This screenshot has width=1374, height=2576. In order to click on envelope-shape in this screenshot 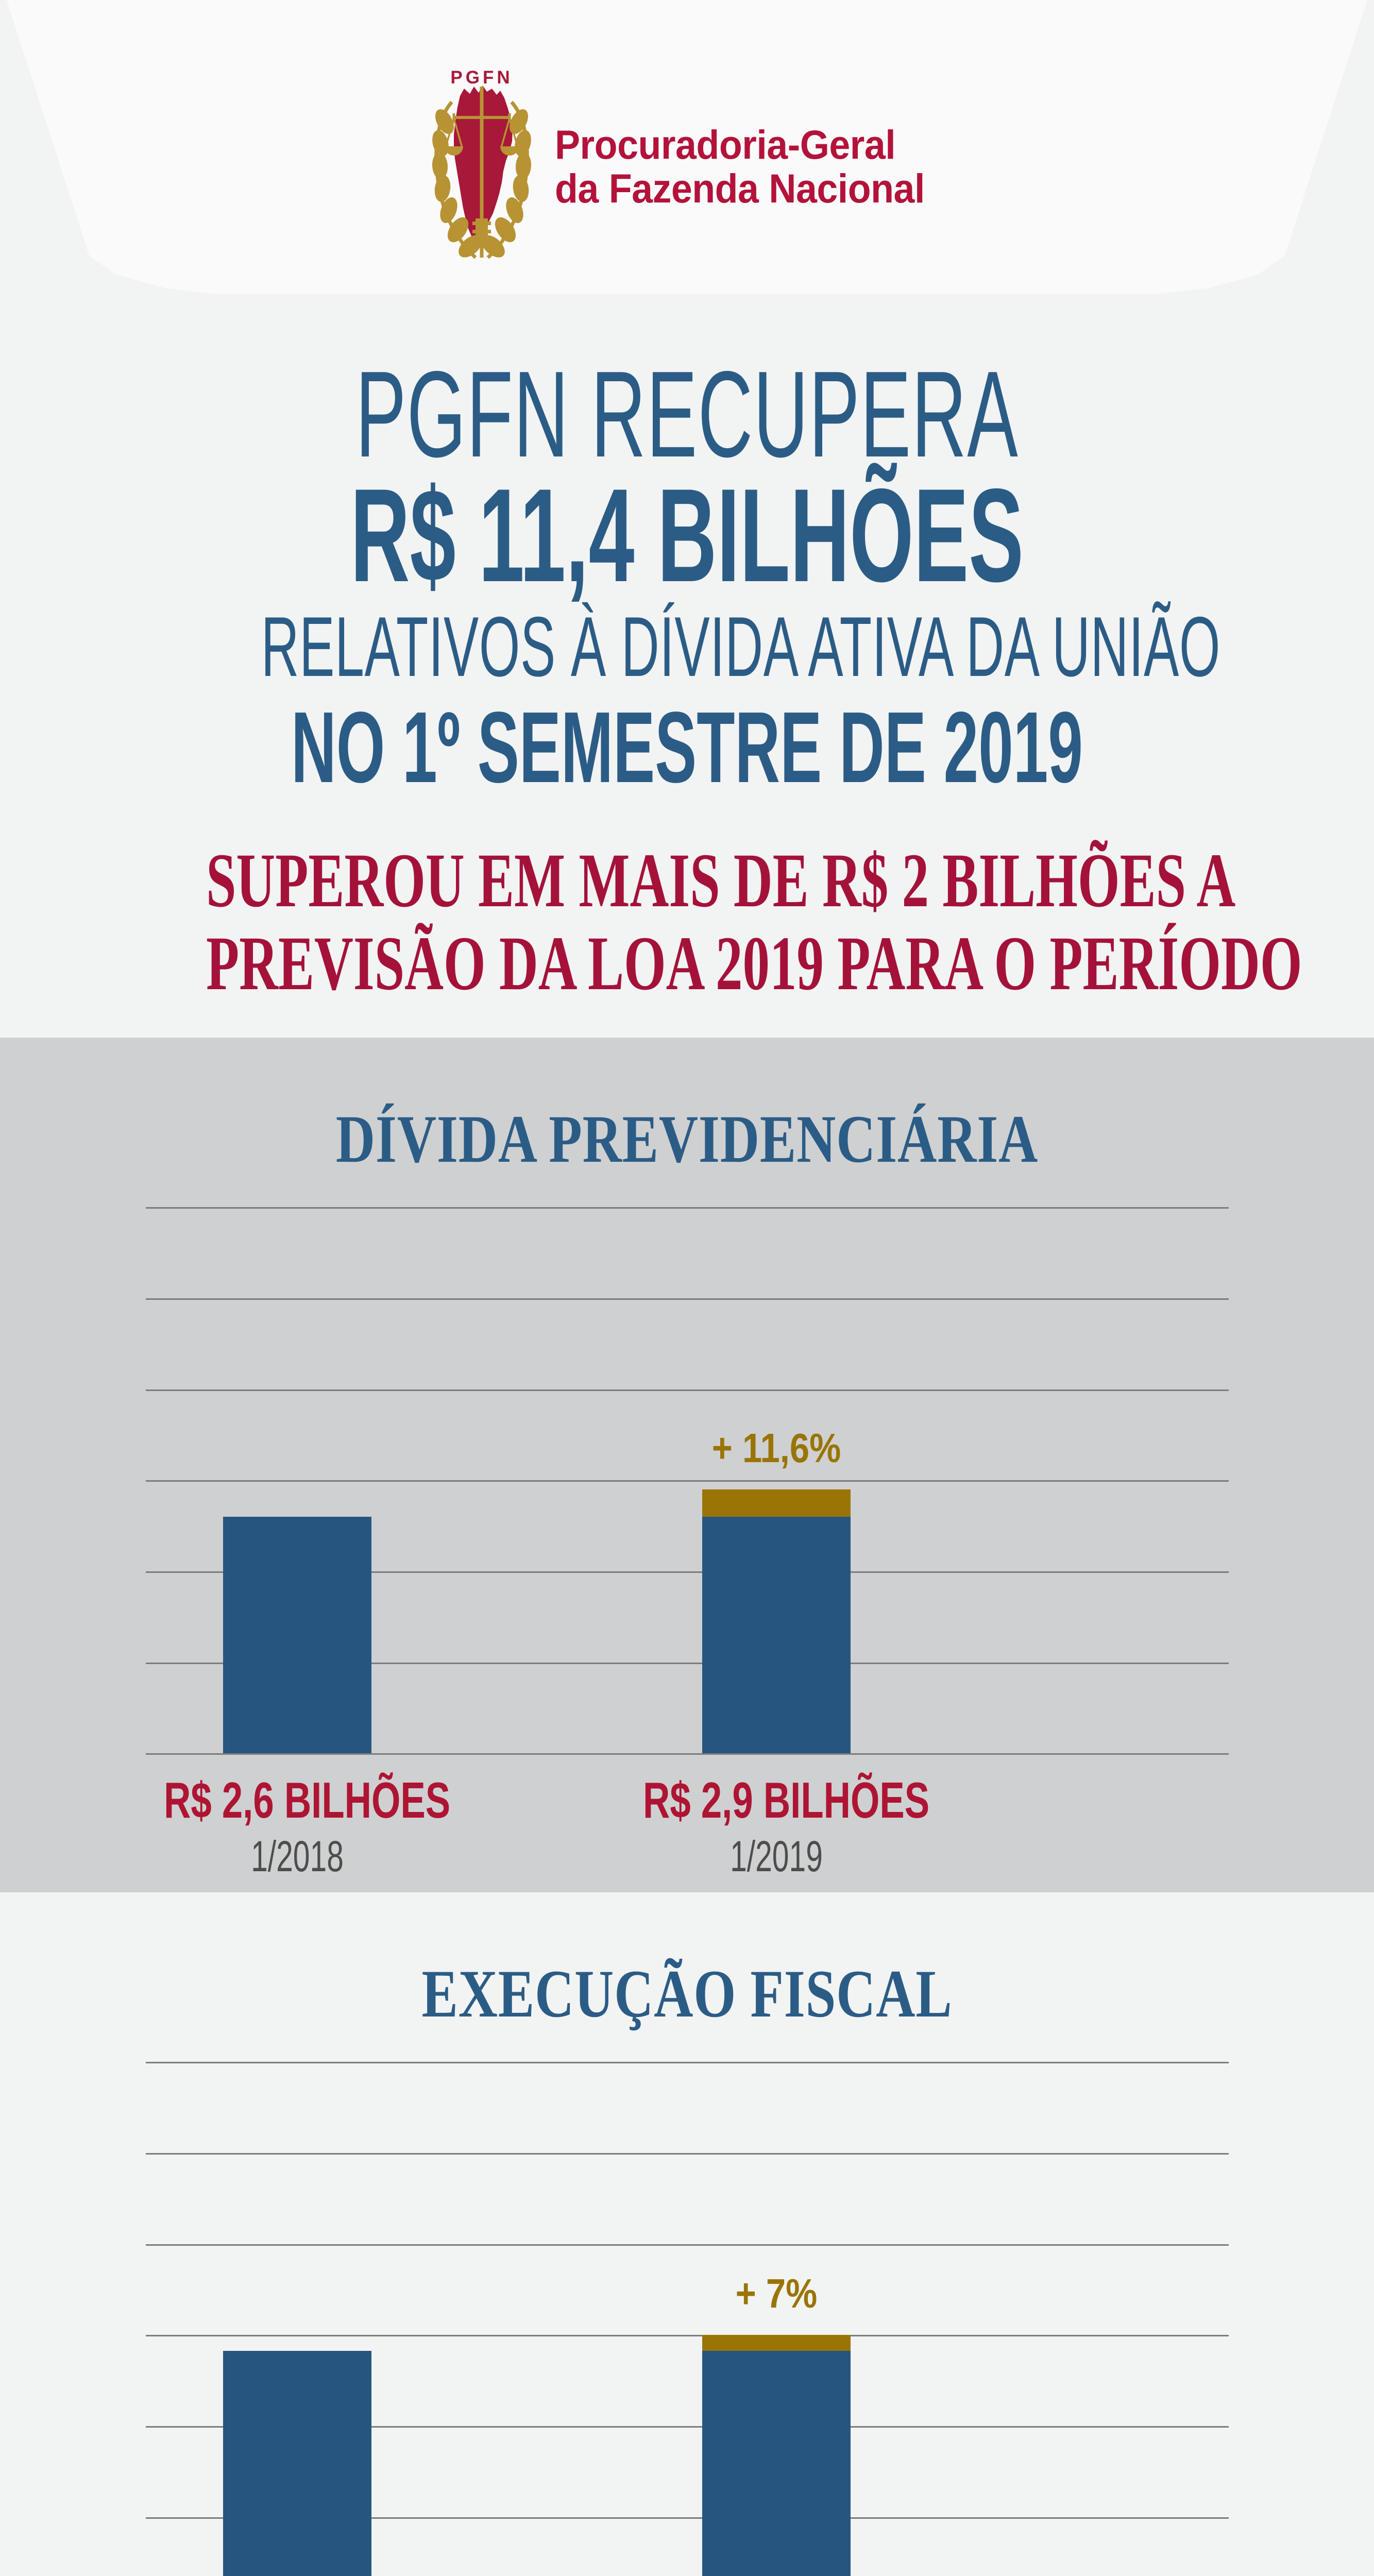, I will do `click(687, 147)`.